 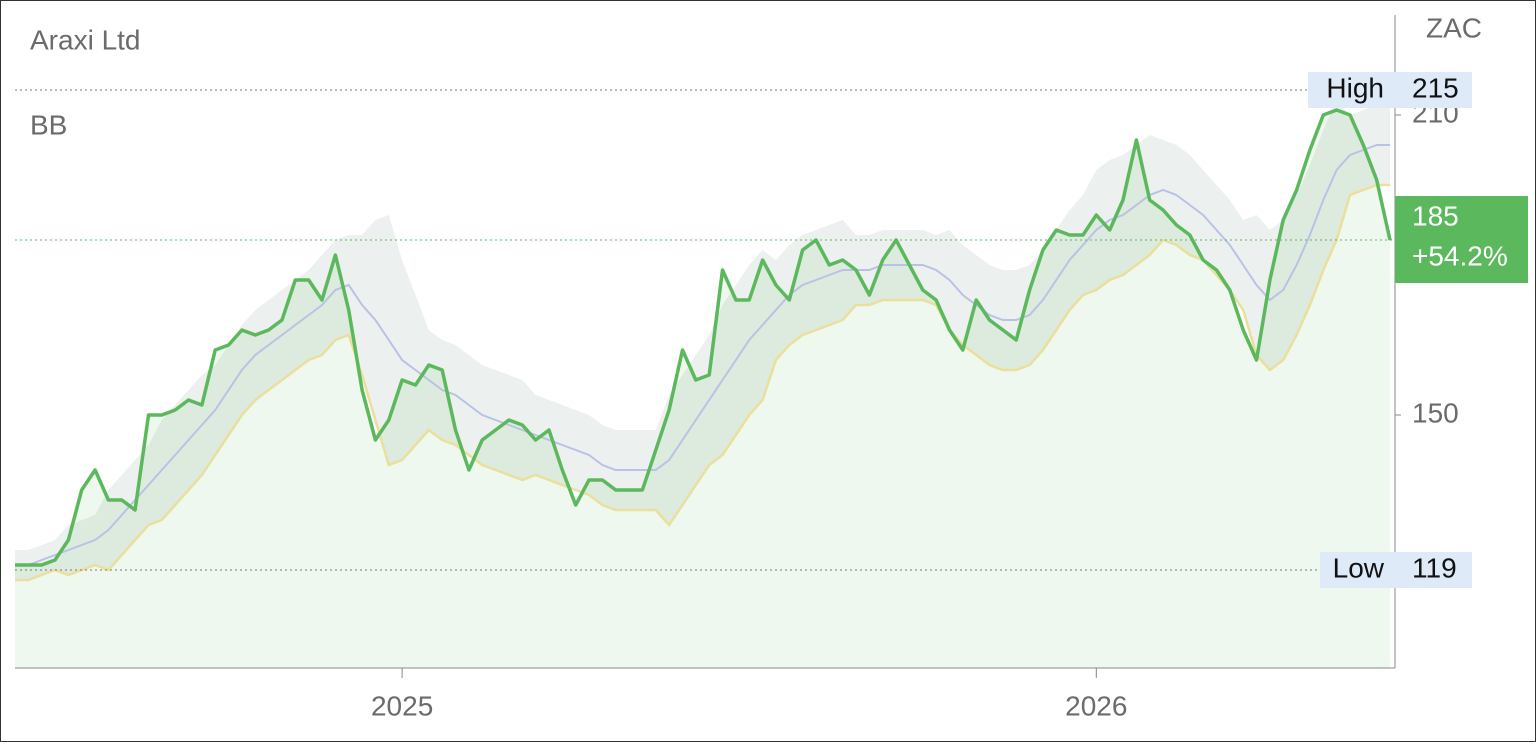 I want to click on currency-label: ZAC, so click(x=1454, y=27).